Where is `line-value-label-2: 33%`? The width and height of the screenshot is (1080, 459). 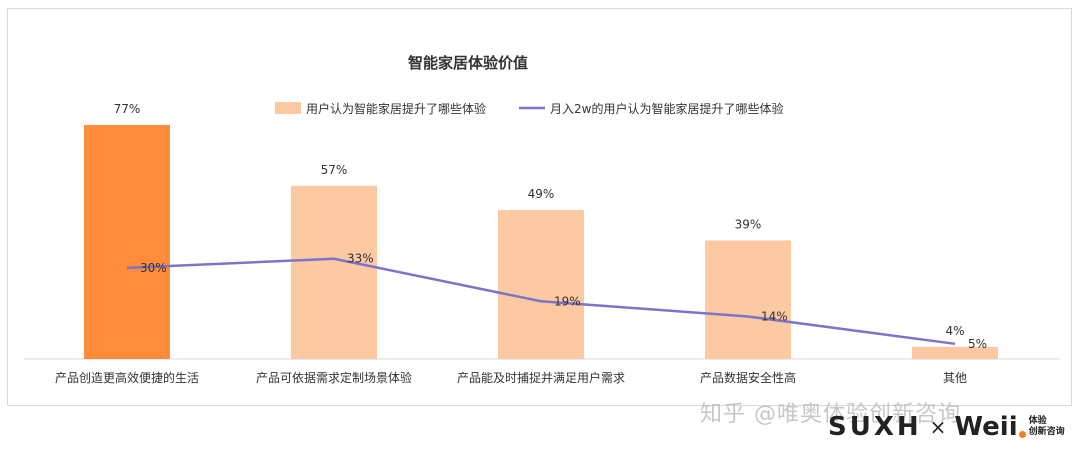
line-value-label-2: 33% is located at coordinates (360, 259).